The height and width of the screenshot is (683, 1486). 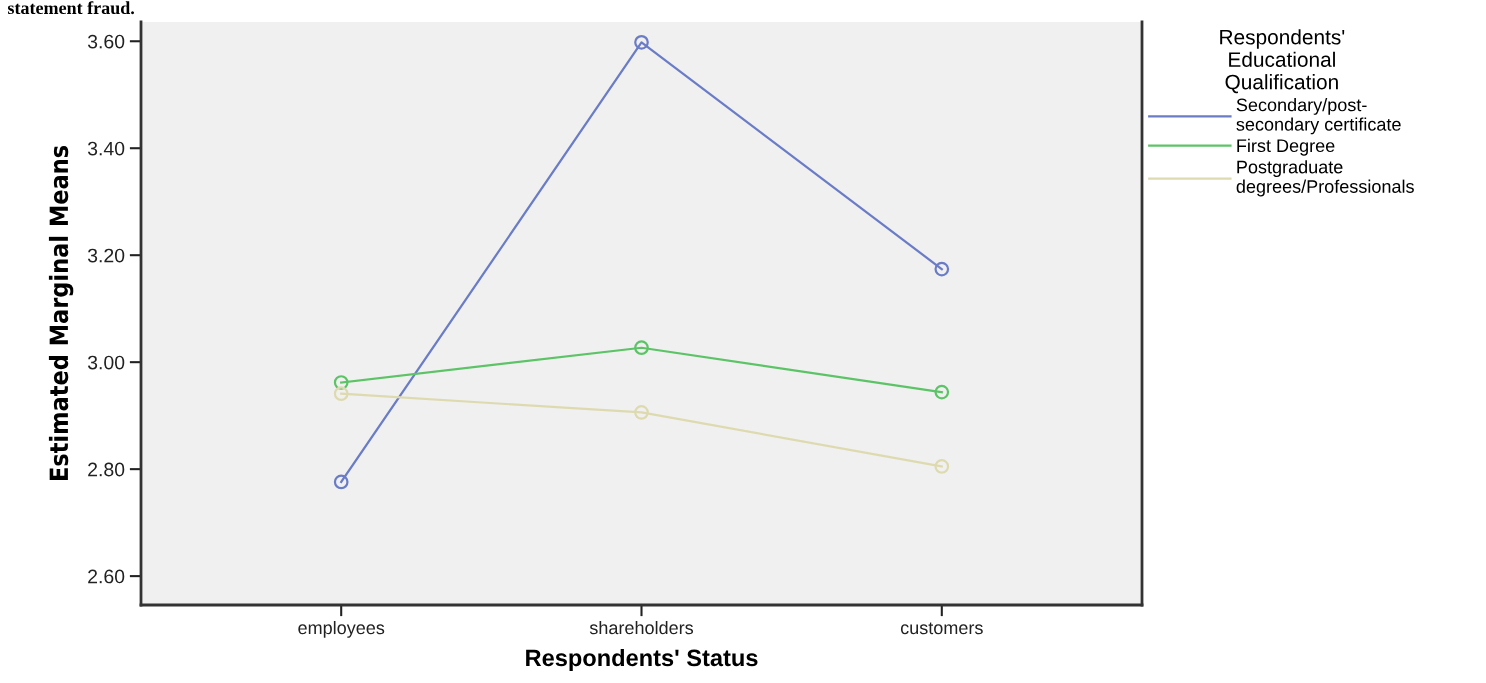 I want to click on y-tick-label: 3.00, so click(x=106, y=362).